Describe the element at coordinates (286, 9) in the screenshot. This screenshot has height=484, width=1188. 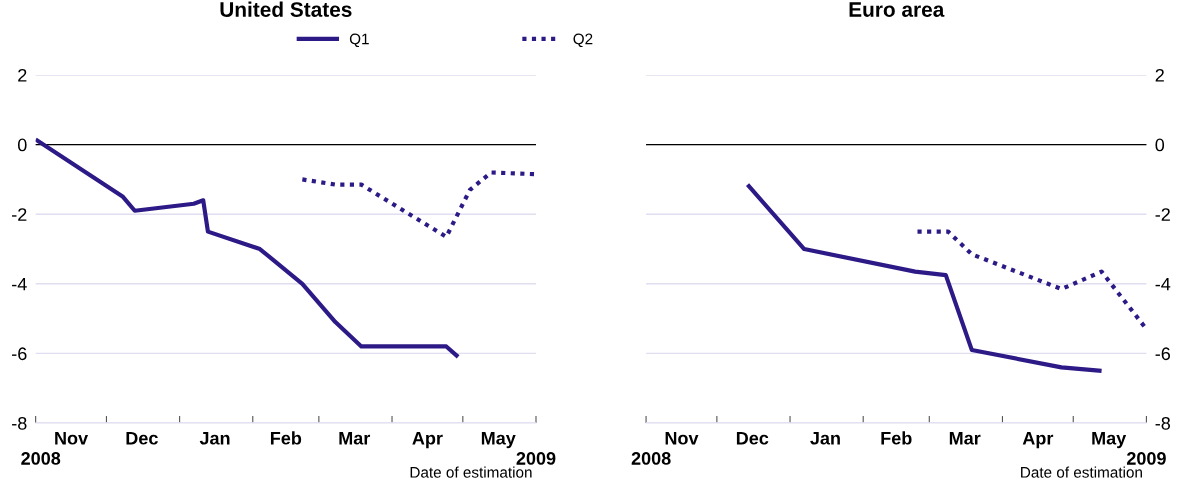
I see `chart-title: United States` at that location.